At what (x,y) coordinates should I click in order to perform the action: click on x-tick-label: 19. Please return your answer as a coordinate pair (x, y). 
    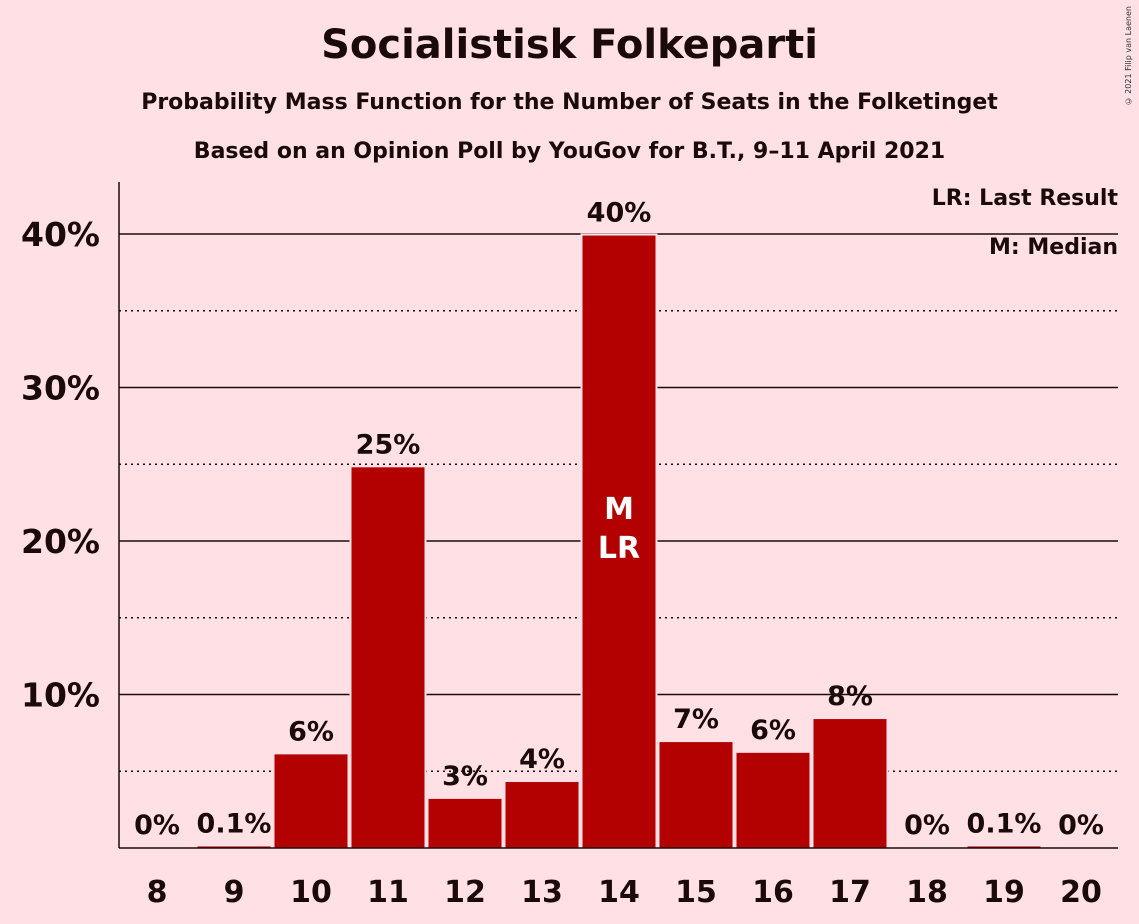
    Looking at the image, I should click on (1004, 892).